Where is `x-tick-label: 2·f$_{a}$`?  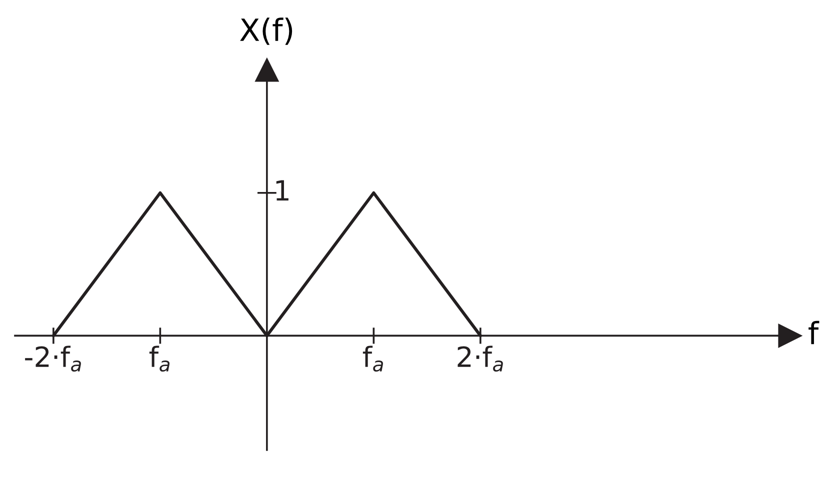 x-tick-label: 2·f$_{a}$ is located at coordinates (480, 359).